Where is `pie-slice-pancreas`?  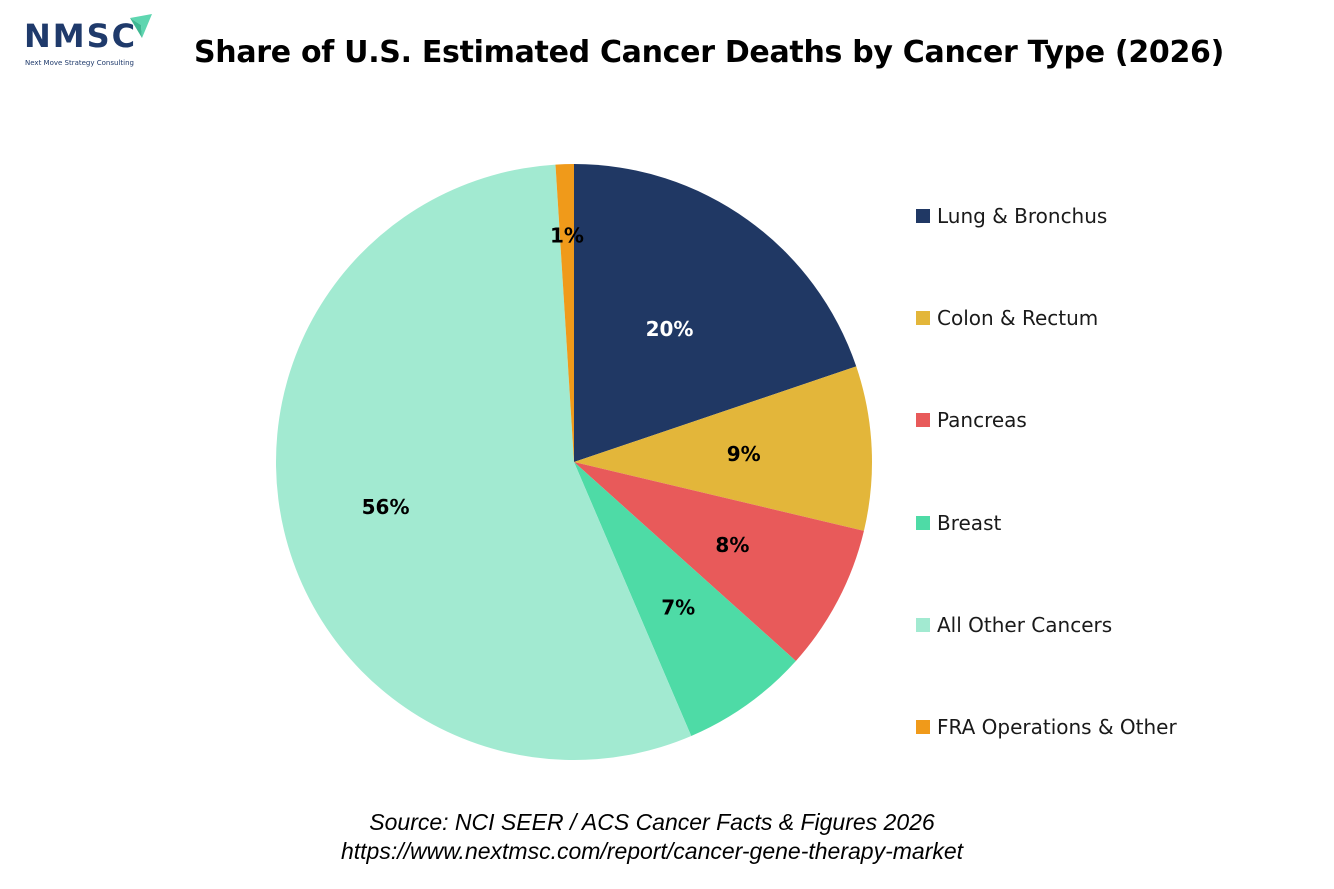 pie-slice-pancreas is located at coordinates (719, 561).